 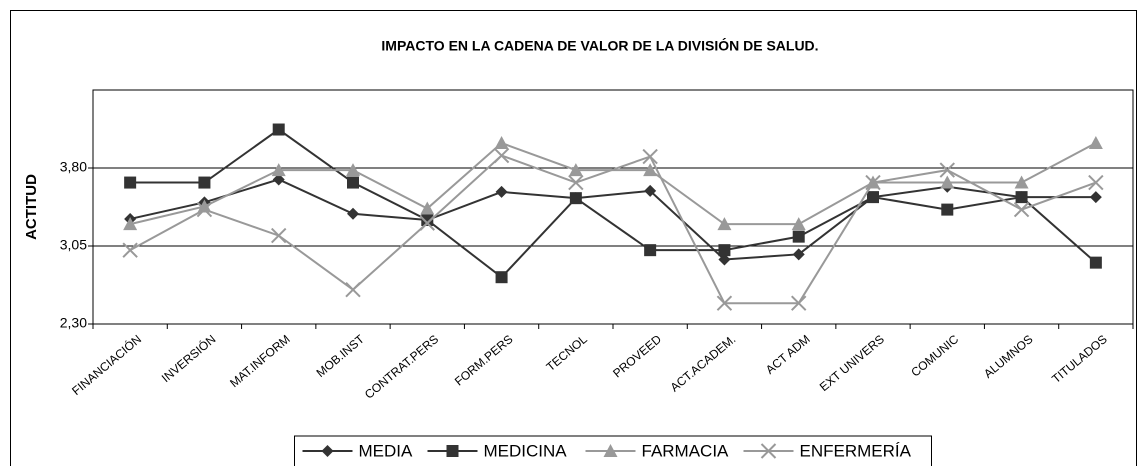 I want to click on y-tick-label: 3,05, so click(x=73, y=245).